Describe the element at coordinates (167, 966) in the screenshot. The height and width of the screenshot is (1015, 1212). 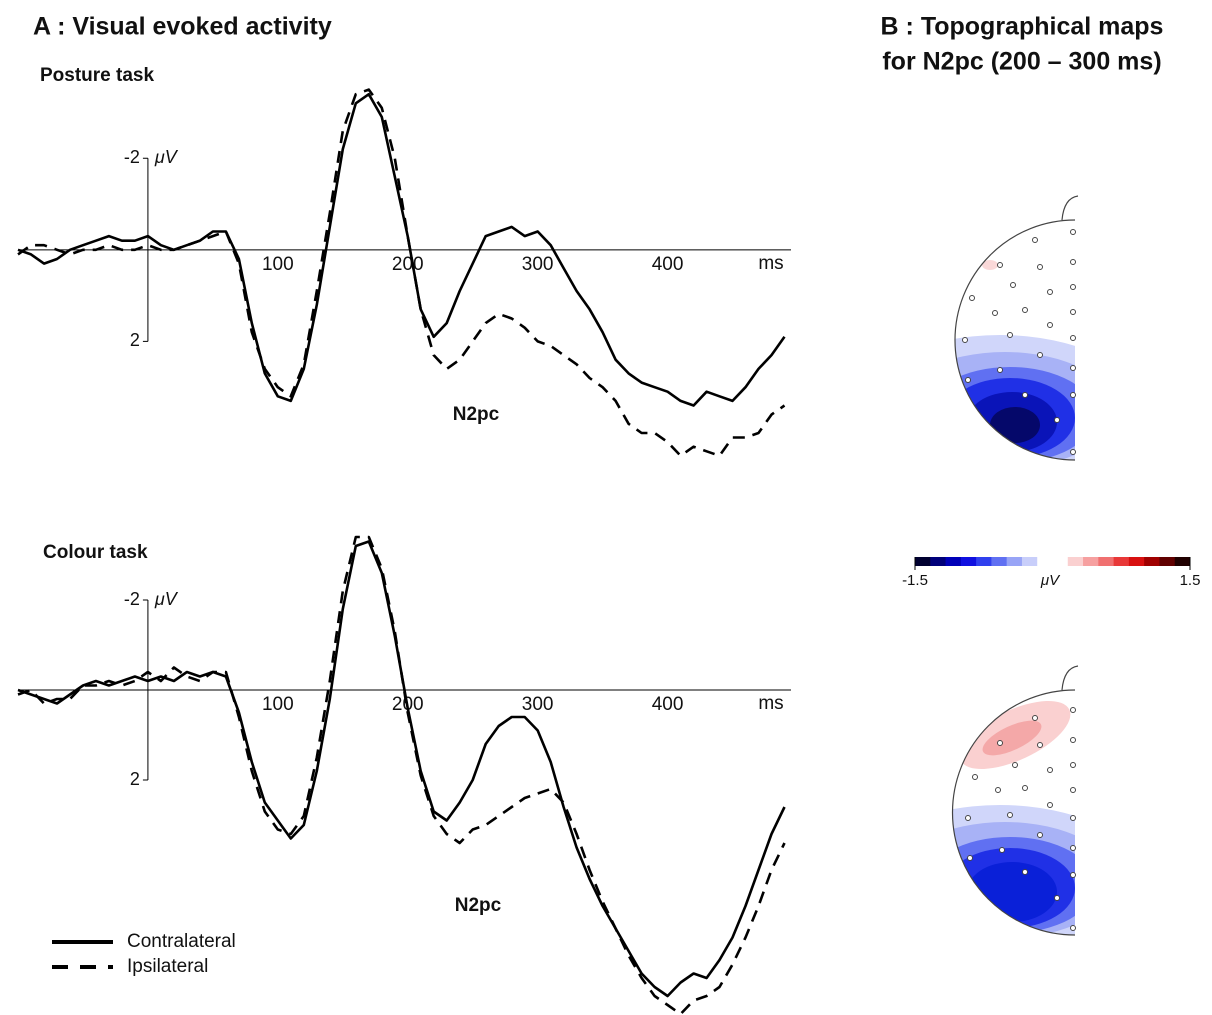
I see `legend-label: Ipsilateral` at that location.